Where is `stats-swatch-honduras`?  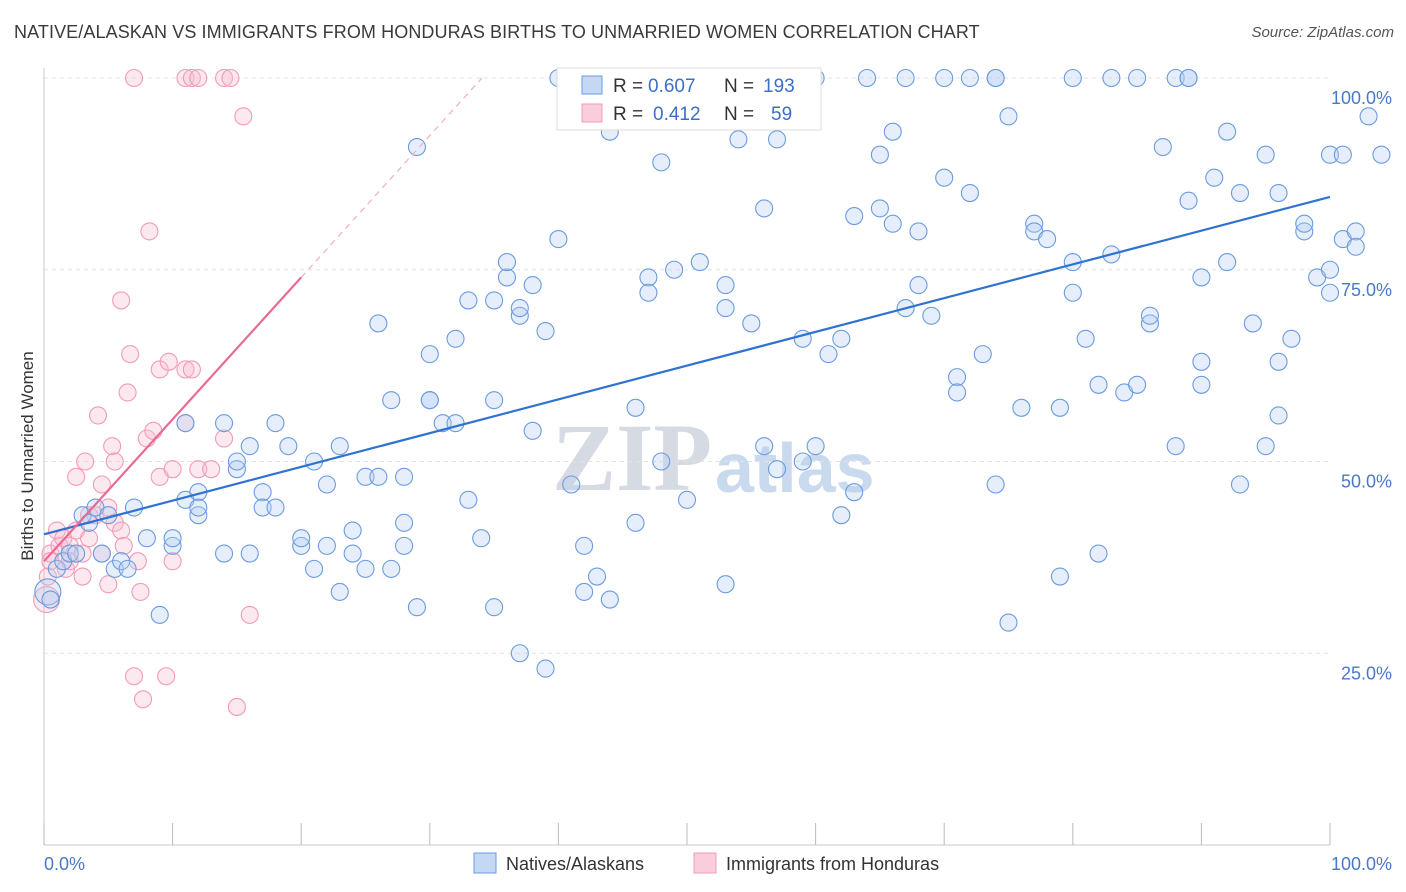 stats-swatch-honduras is located at coordinates (592, 113).